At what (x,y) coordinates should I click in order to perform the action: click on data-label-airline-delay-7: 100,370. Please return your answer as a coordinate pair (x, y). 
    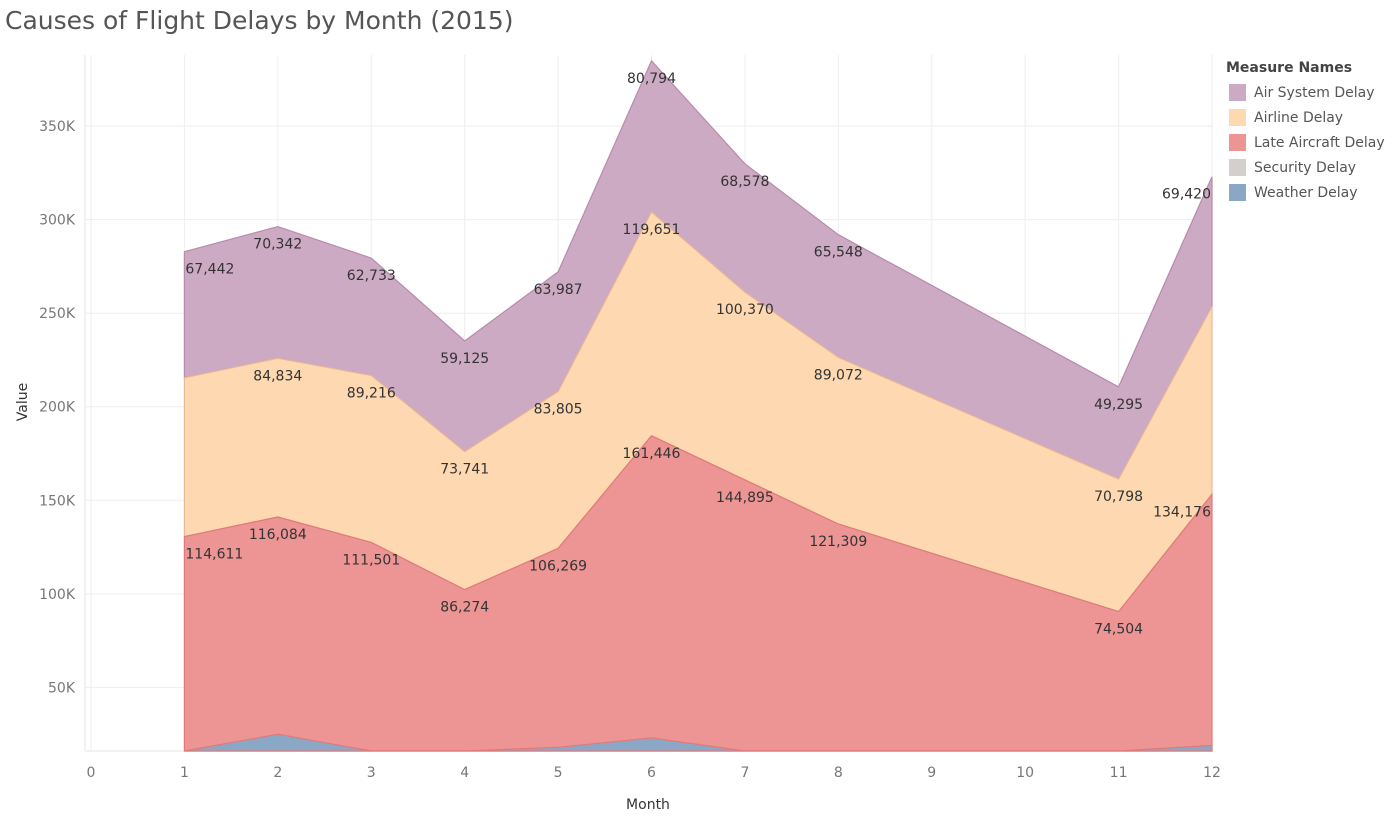
    Looking at the image, I should click on (745, 310).